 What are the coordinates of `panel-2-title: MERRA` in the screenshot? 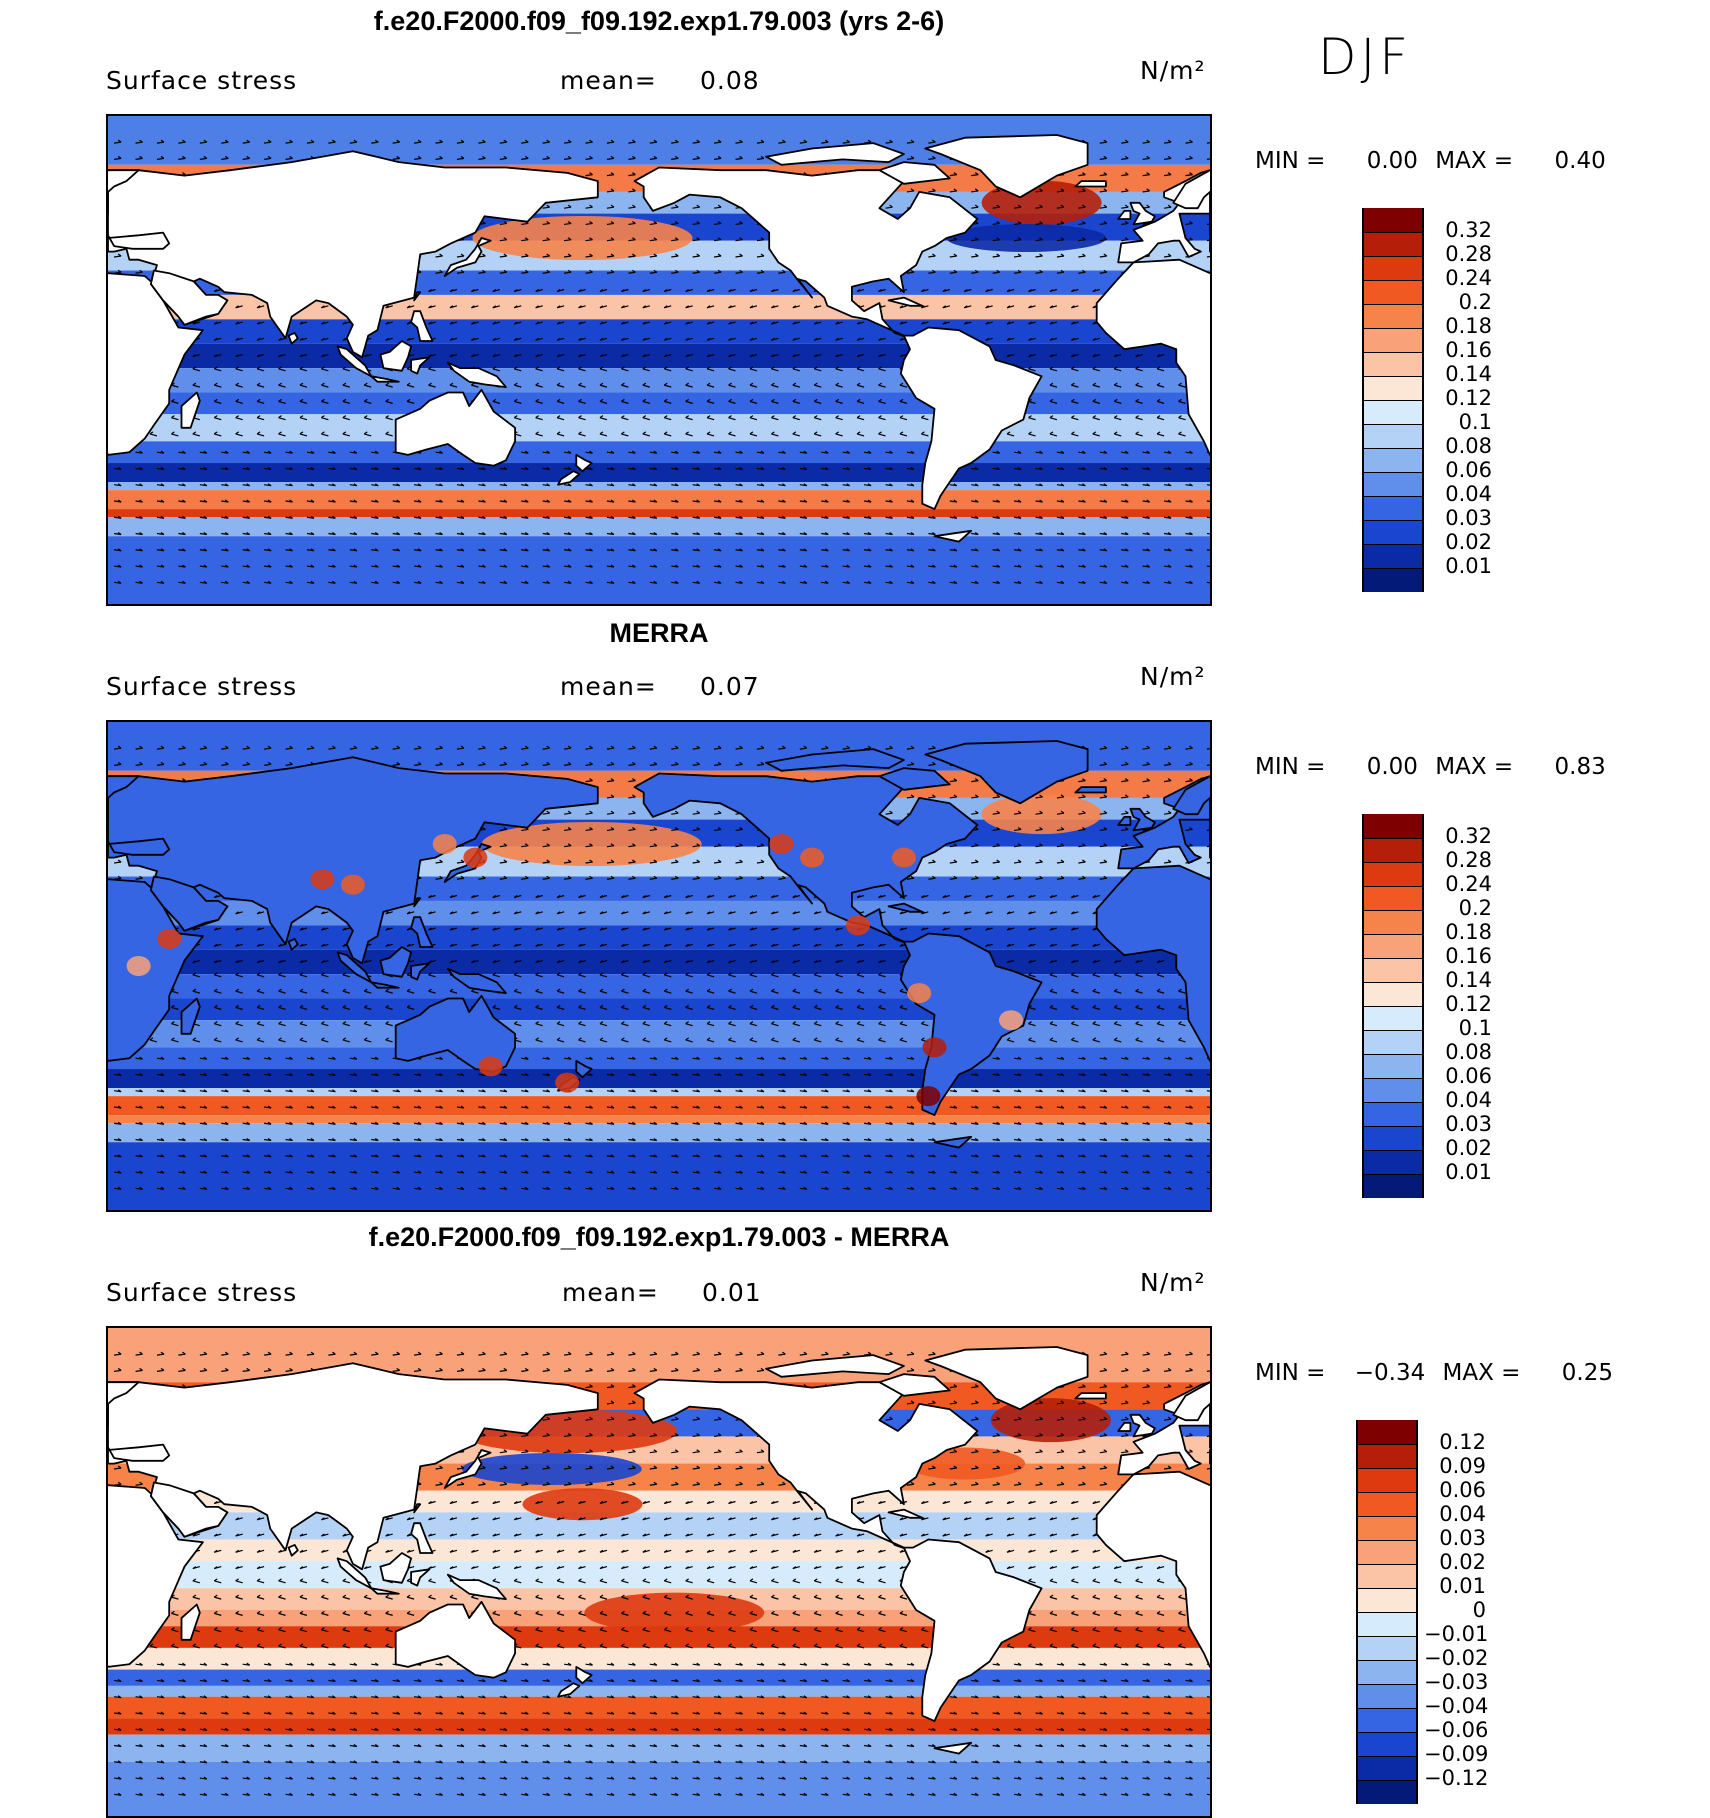 It's located at (659, 633).